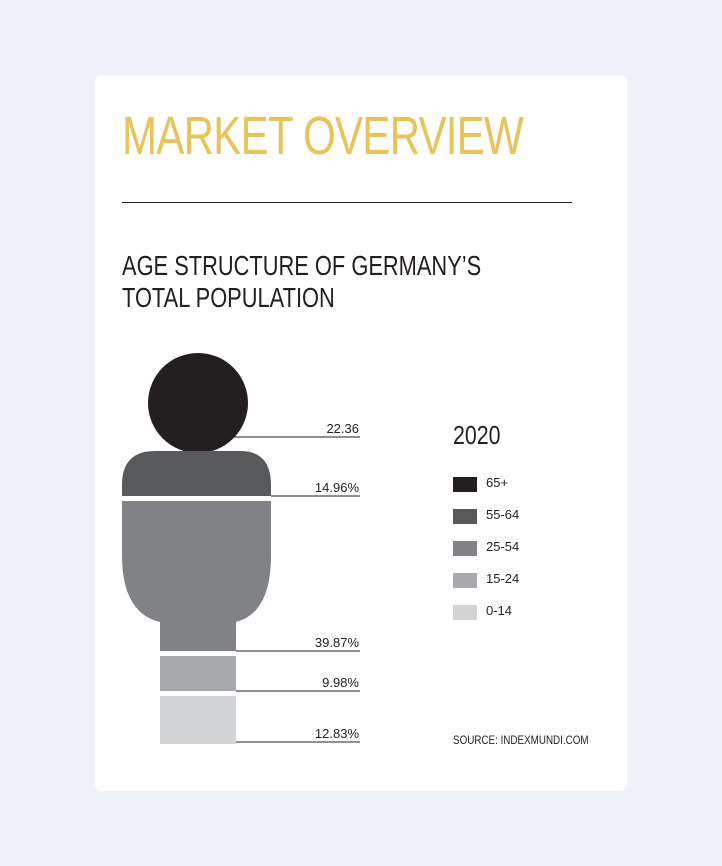  I want to click on value-label-15-24: 9.98%, so click(340, 682).